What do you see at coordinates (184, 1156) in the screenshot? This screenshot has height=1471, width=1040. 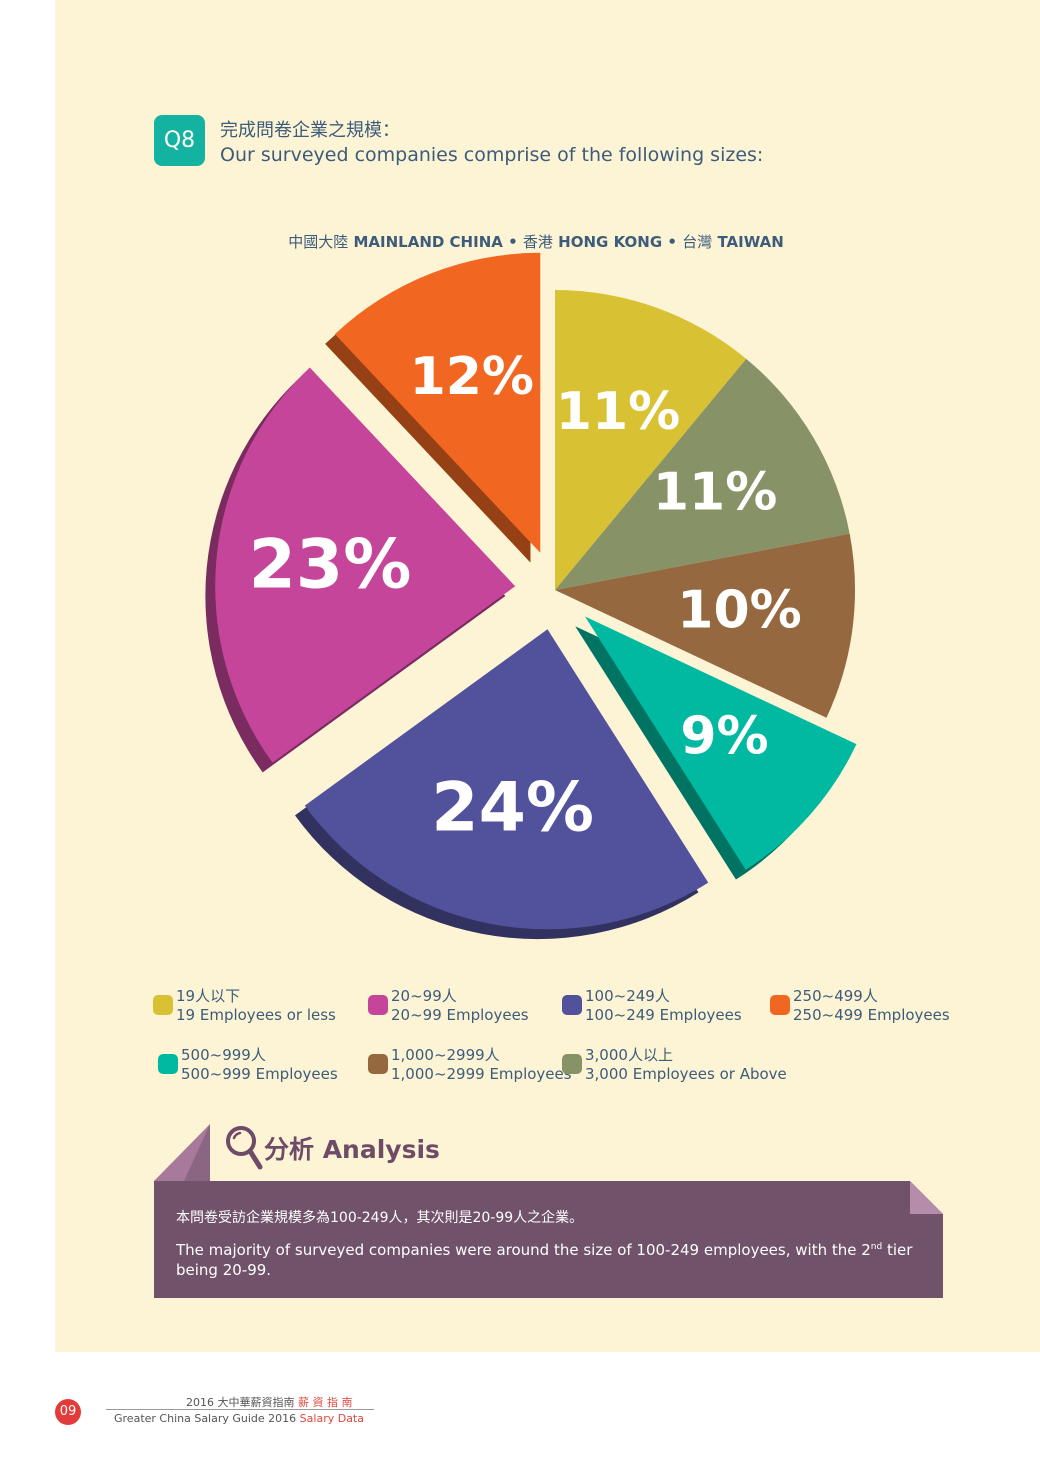 I see `analysis-tab-decoration` at bounding box center [184, 1156].